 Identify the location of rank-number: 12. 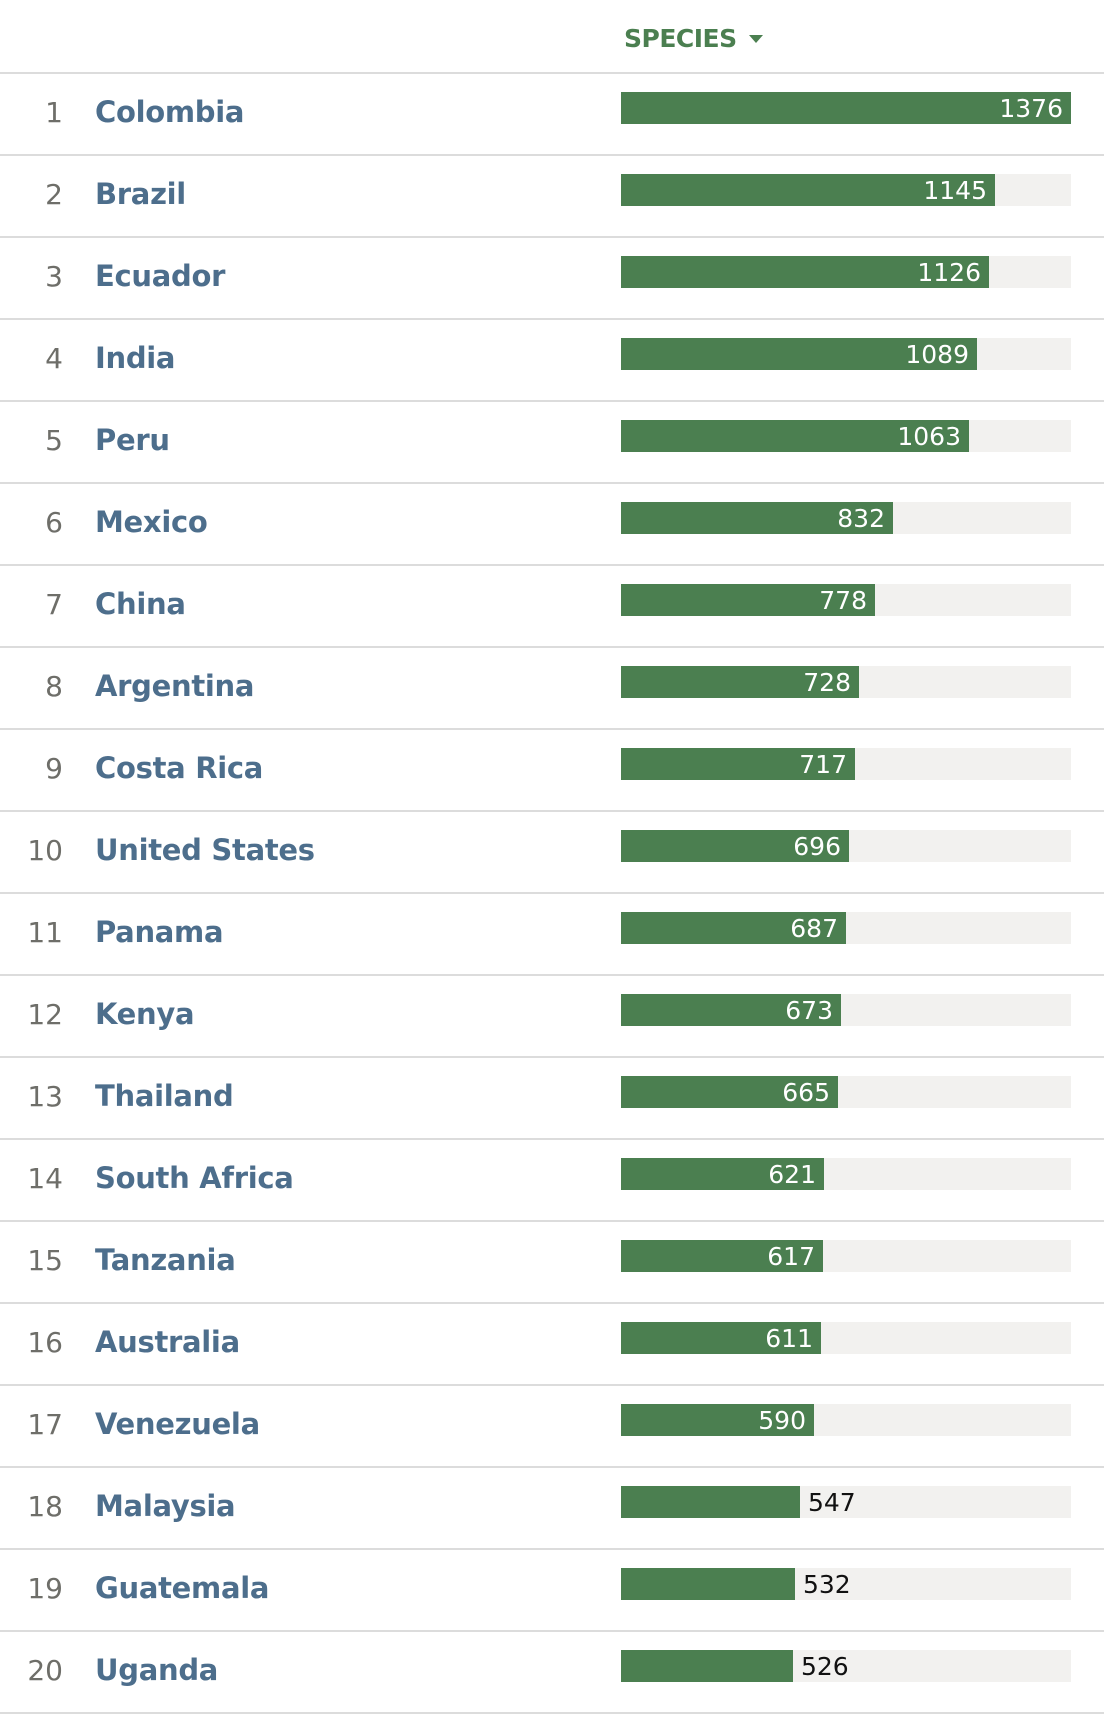
(45, 1014).